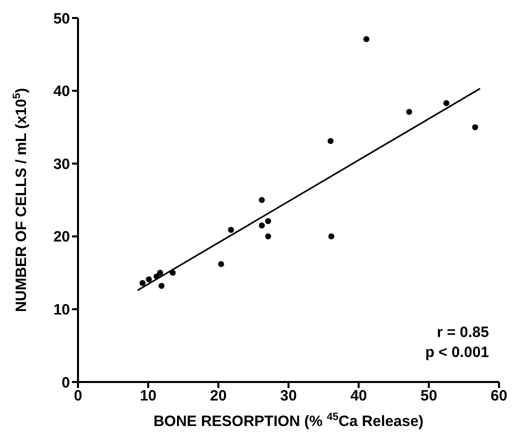  What do you see at coordinates (61, 19) in the screenshot?
I see `y-tick-label: 50` at bounding box center [61, 19].